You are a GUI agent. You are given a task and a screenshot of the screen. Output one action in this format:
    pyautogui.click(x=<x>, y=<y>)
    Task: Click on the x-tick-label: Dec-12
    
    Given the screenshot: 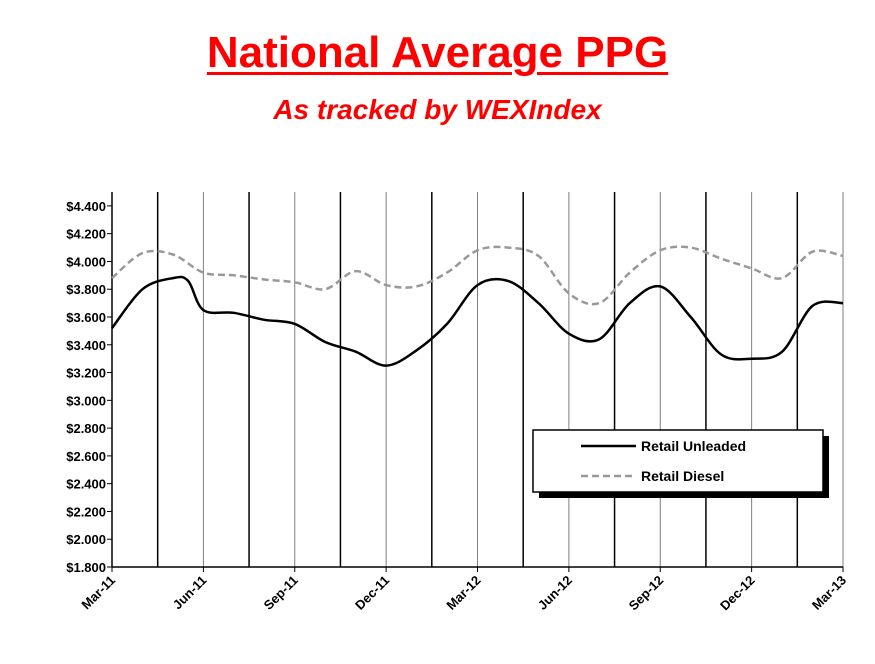 What is the action you would take?
    pyautogui.click(x=737, y=593)
    